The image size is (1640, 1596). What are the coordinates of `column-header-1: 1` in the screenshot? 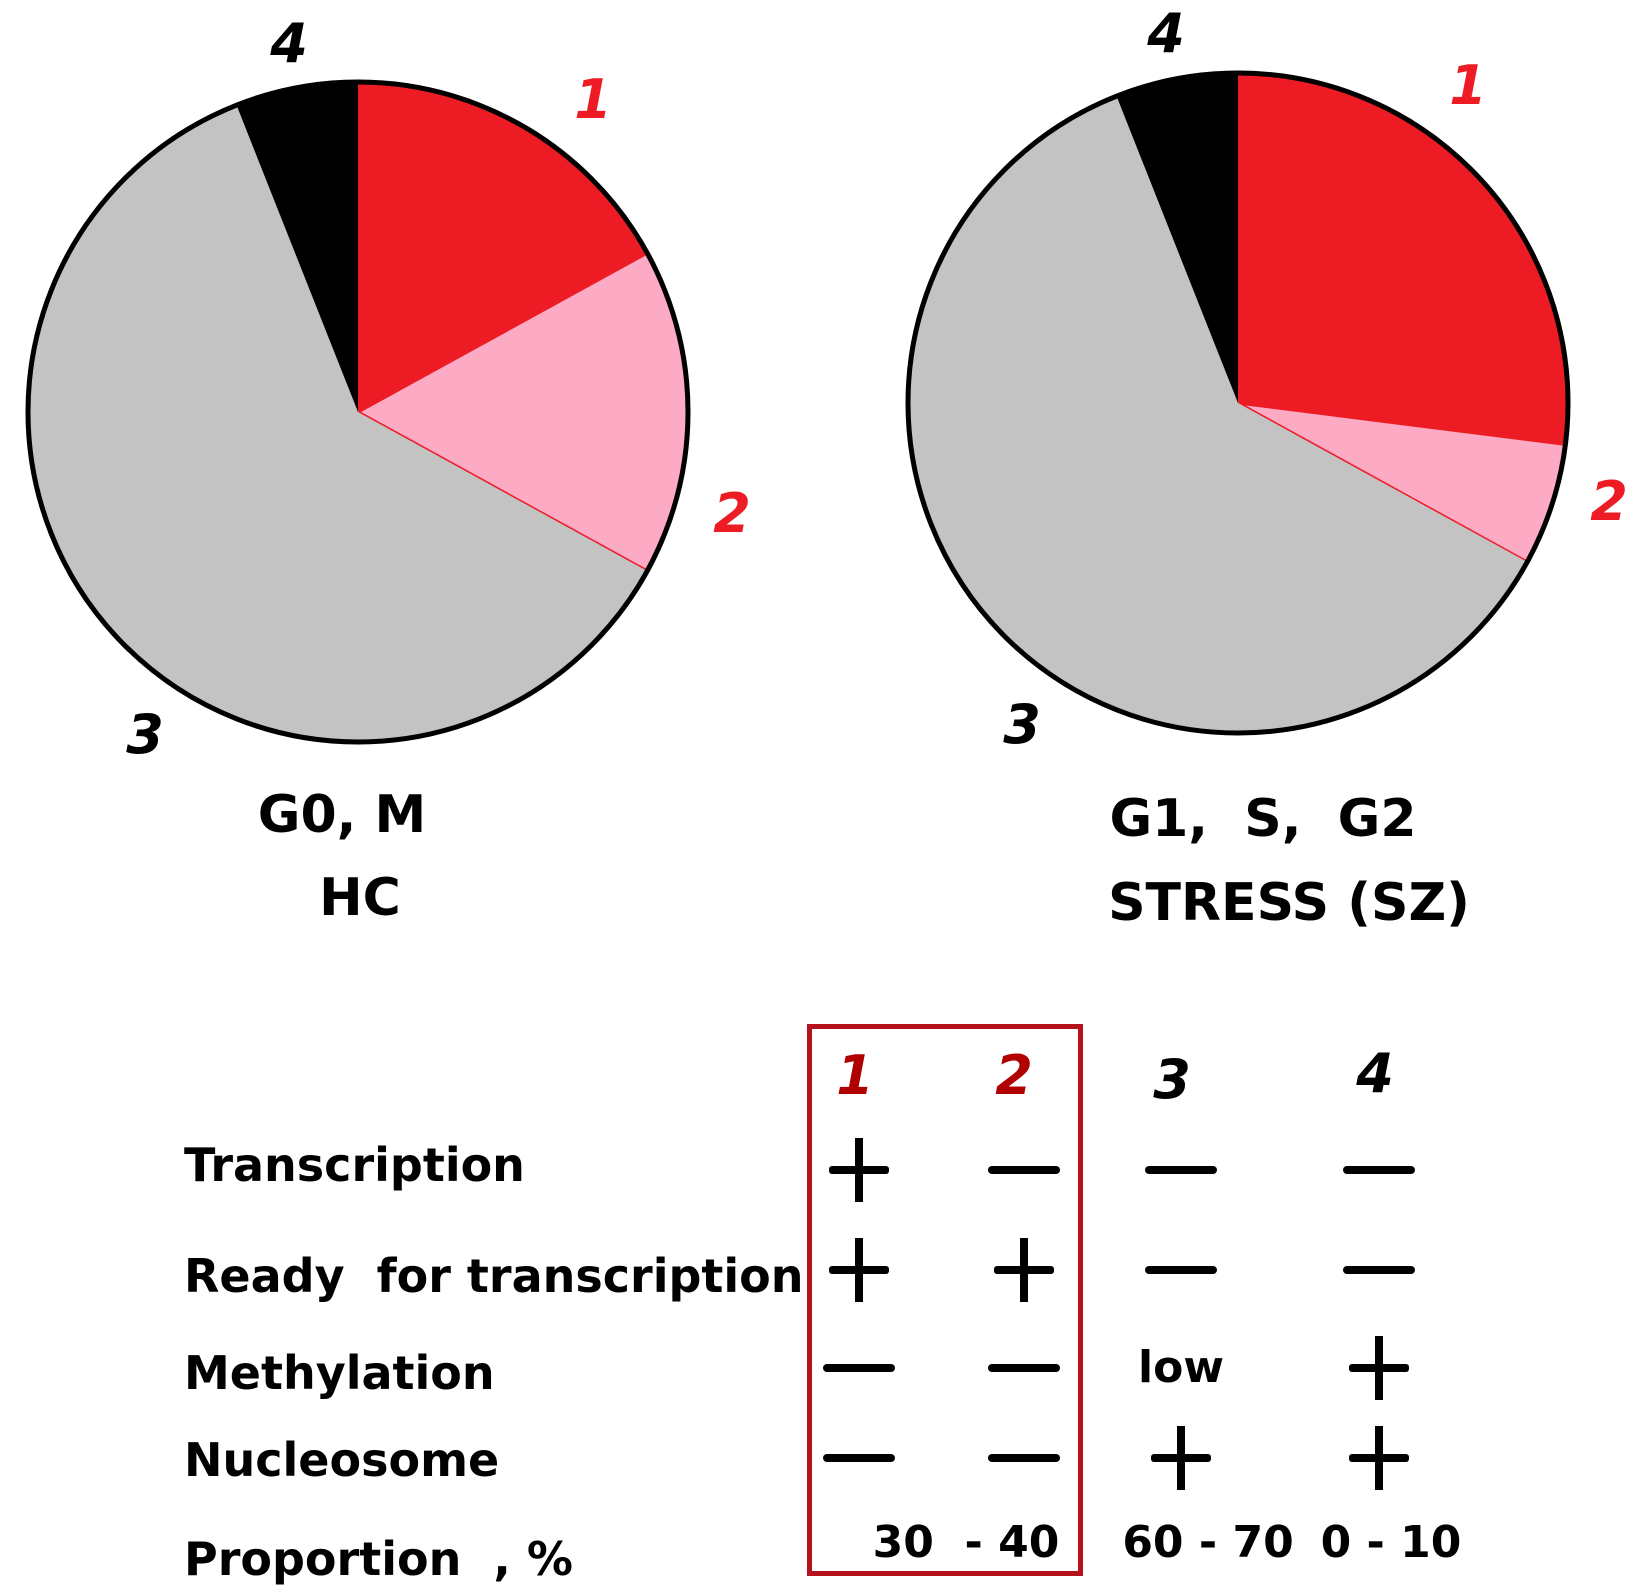 It's located at (855, 1075).